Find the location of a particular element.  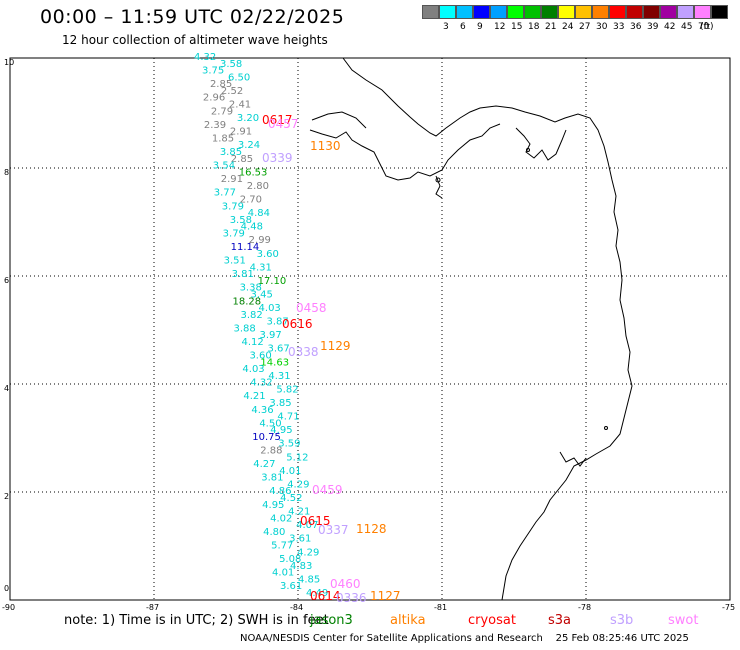

wave-height-label: 4.95 is located at coordinates (273, 505).